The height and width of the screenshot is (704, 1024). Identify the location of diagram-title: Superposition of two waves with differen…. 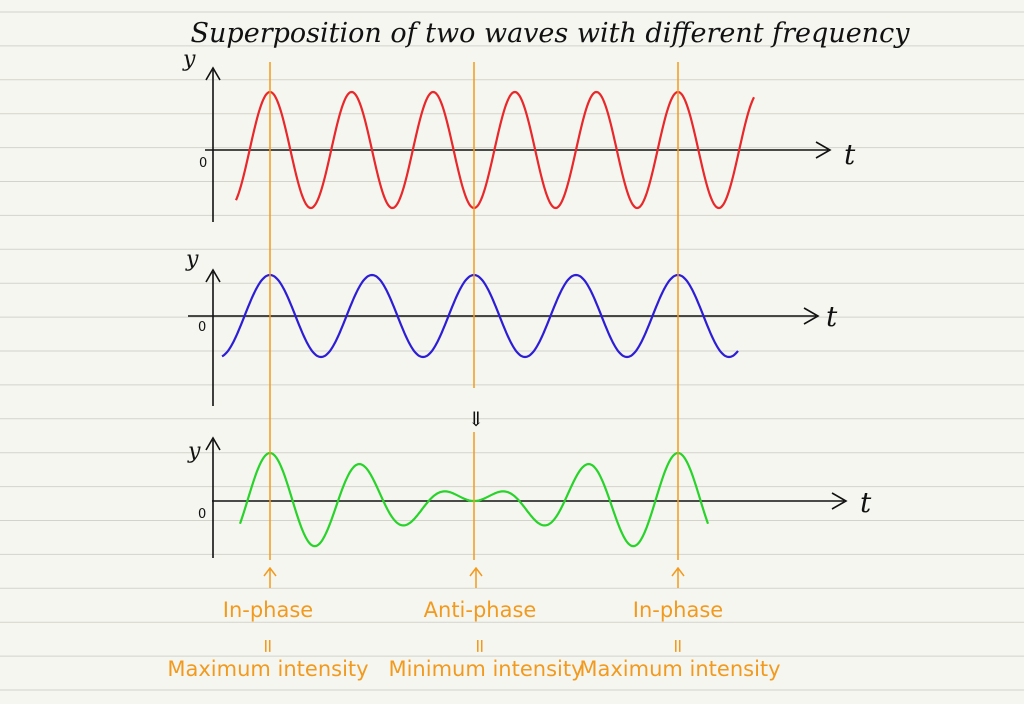
(551, 33).